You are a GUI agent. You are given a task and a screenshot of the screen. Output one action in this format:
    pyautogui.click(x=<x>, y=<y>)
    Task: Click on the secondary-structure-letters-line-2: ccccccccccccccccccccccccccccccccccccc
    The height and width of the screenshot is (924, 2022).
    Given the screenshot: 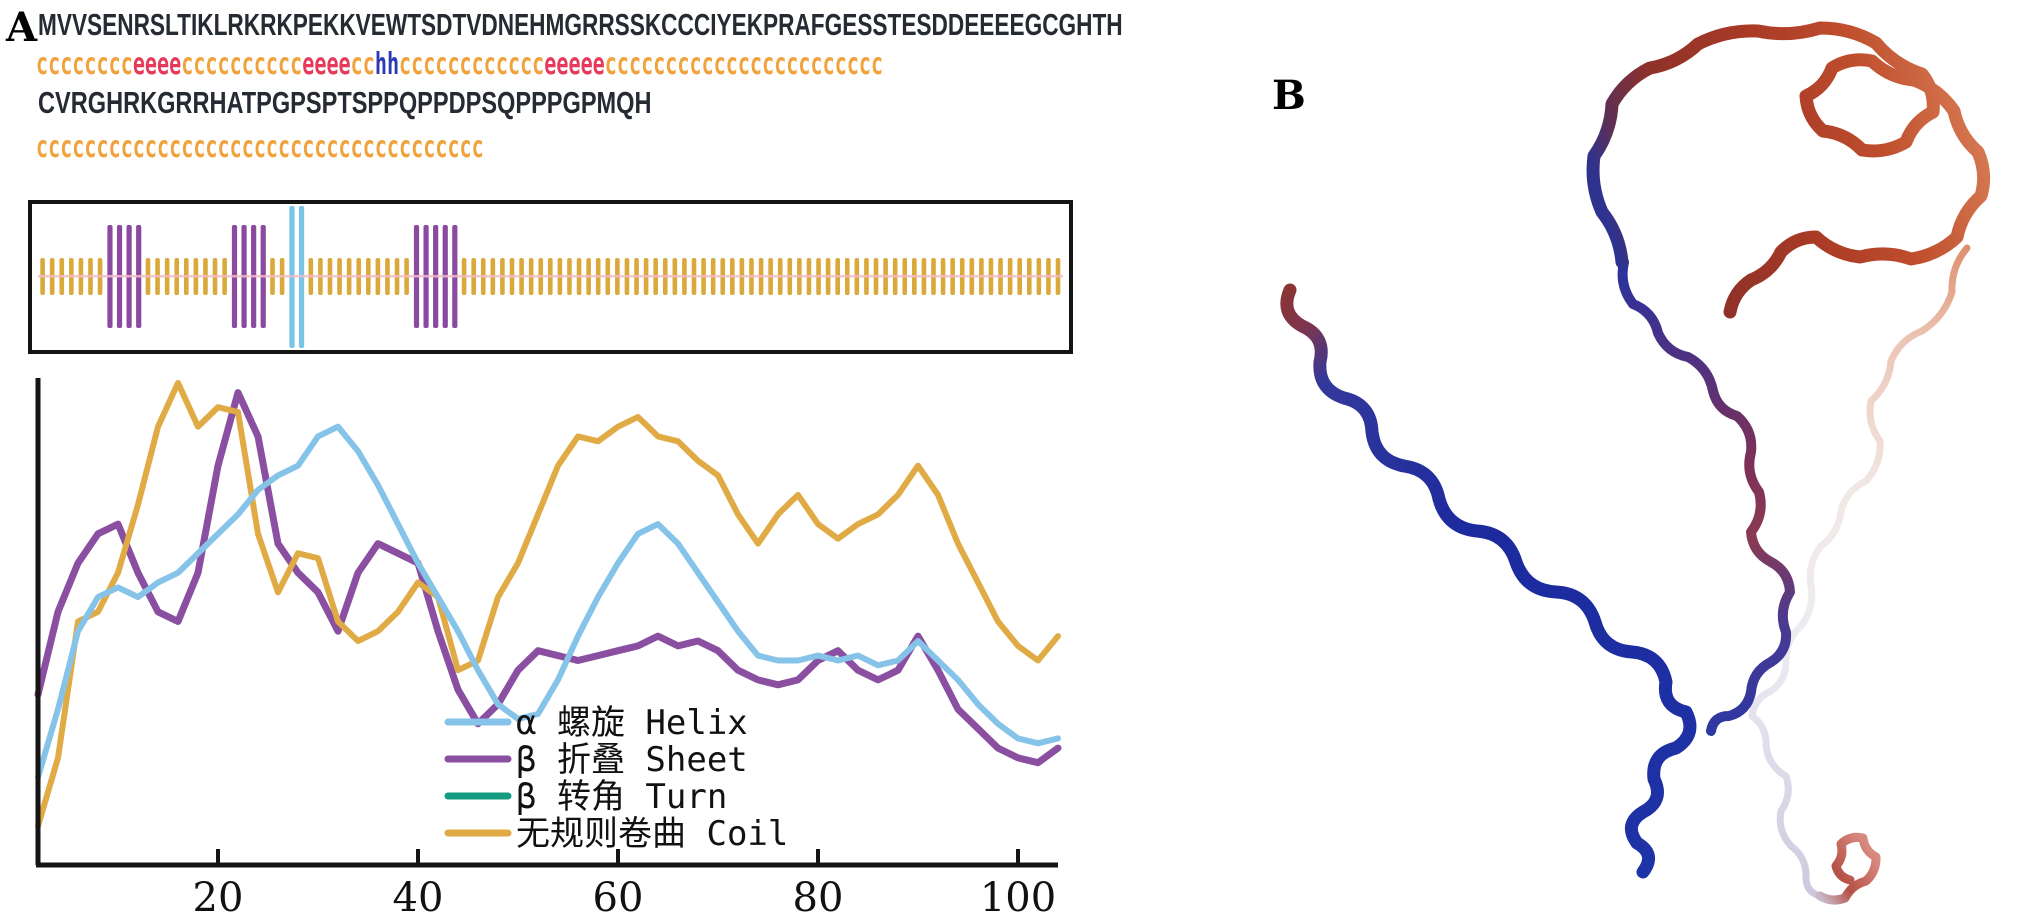 What is the action you would take?
    pyautogui.click(x=260, y=147)
    